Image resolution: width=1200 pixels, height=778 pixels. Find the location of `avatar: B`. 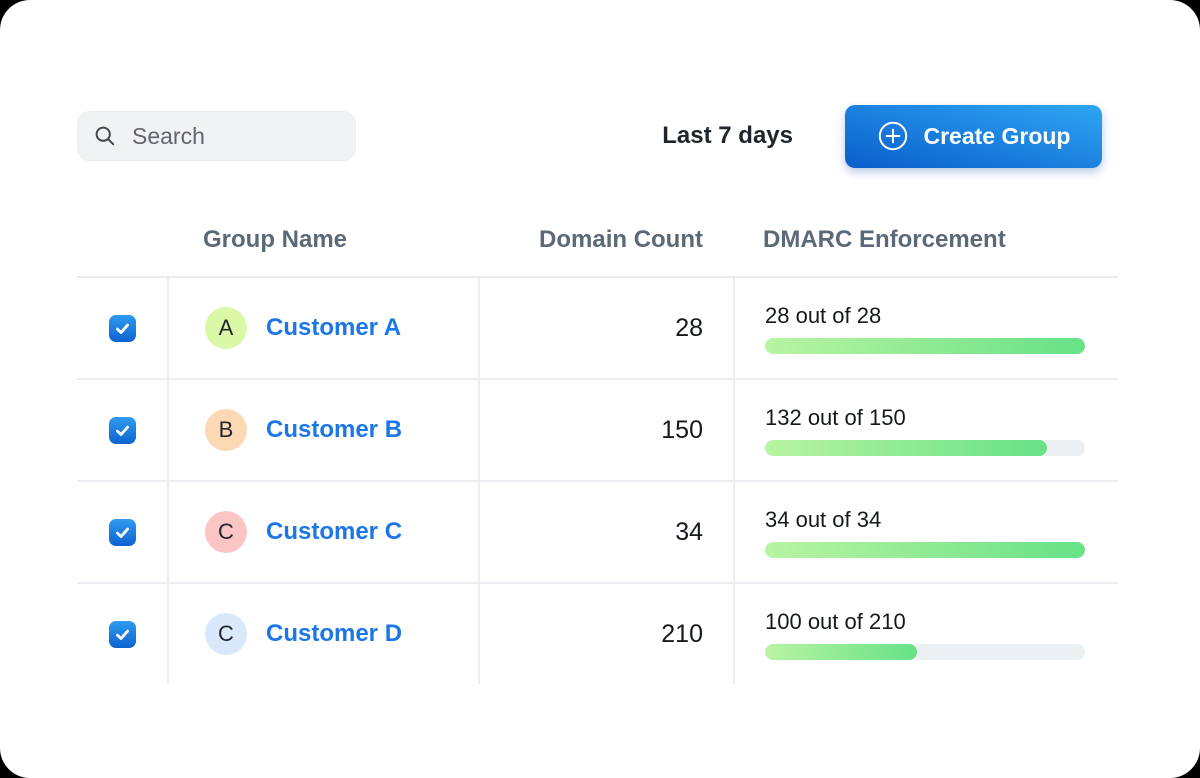

avatar: B is located at coordinates (226, 430).